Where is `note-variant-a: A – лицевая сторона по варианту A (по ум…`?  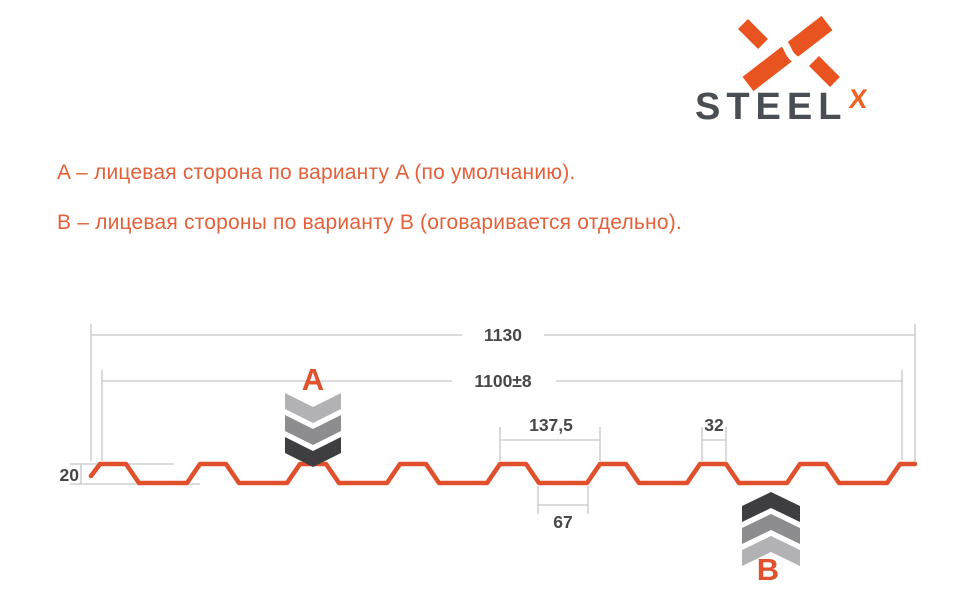 note-variant-a: A – лицевая сторона по варианту A (по ум… is located at coordinates (316, 172).